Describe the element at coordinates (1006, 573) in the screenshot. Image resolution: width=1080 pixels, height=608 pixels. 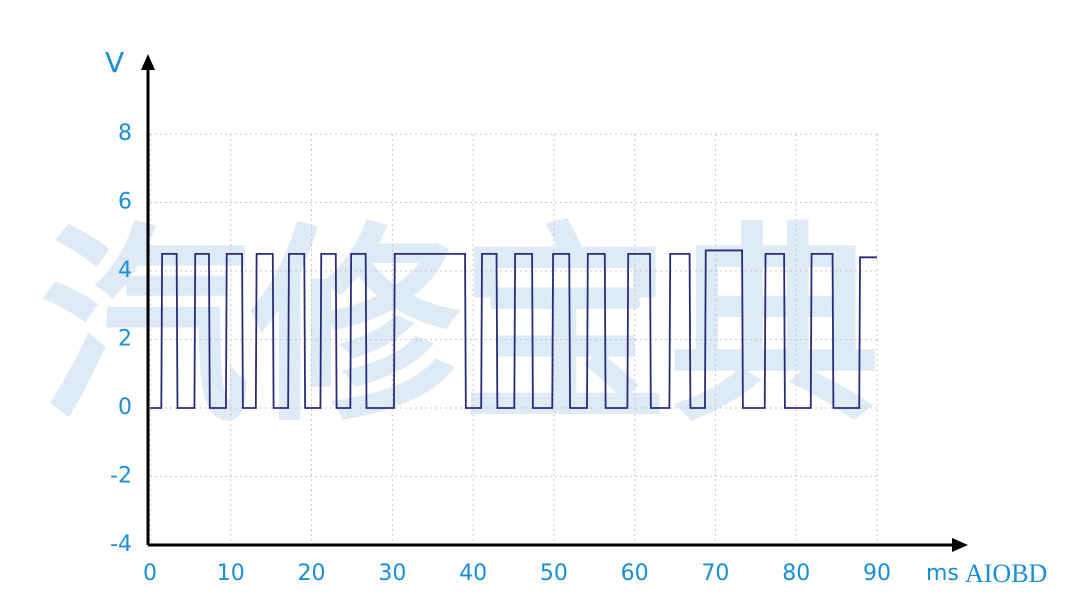
I see `brand: AIOBD` at that location.